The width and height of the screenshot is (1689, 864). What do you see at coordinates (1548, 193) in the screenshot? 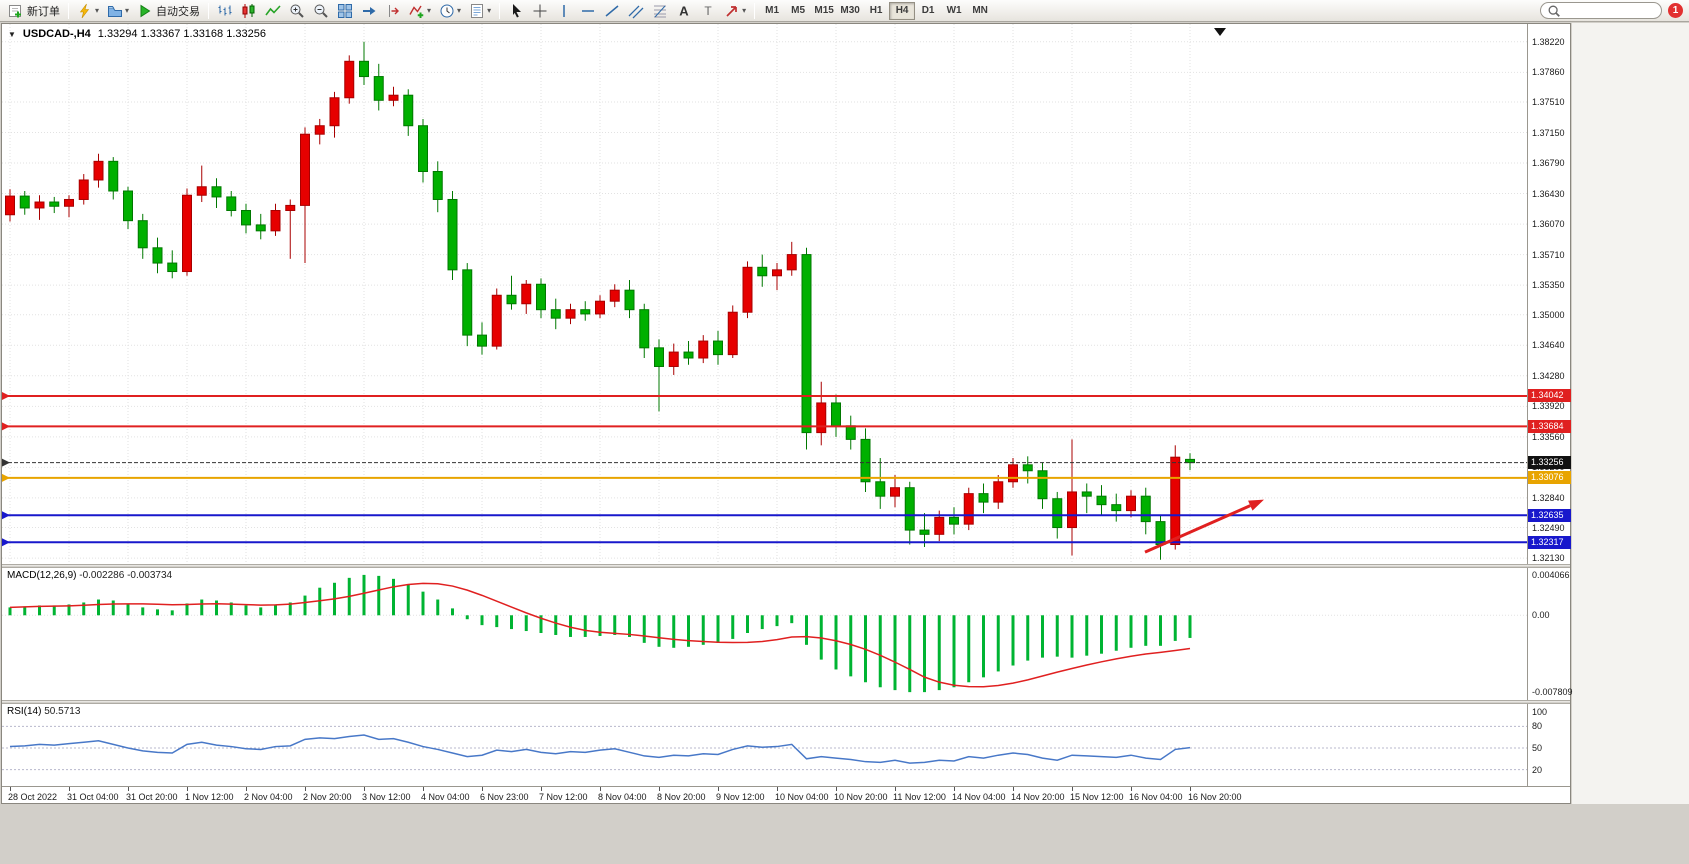
I see `price-axis-label: 1.36430` at bounding box center [1548, 193].